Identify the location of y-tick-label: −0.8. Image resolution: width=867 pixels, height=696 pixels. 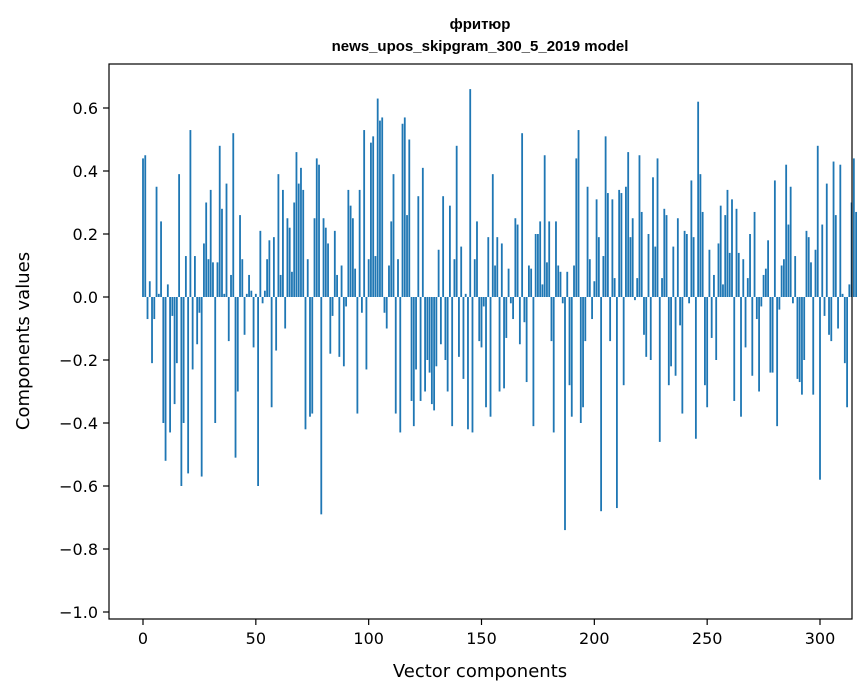
(78, 549).